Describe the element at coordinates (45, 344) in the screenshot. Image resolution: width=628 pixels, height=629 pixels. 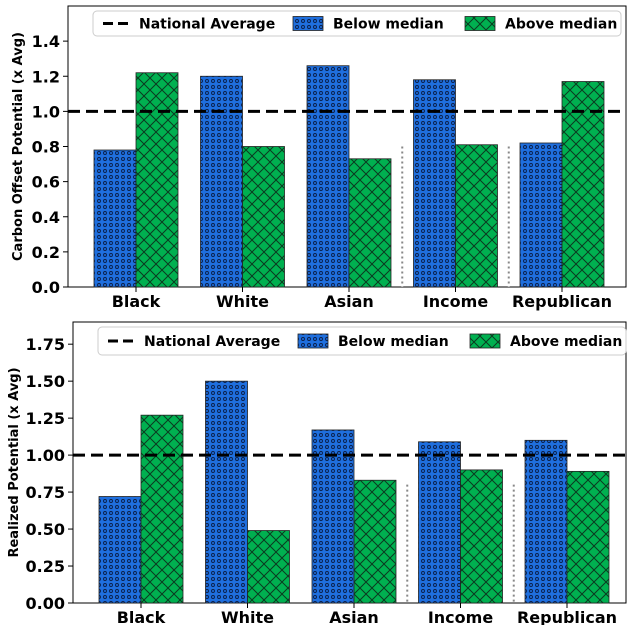
I see `y-tick-label: 1.75` at that location.